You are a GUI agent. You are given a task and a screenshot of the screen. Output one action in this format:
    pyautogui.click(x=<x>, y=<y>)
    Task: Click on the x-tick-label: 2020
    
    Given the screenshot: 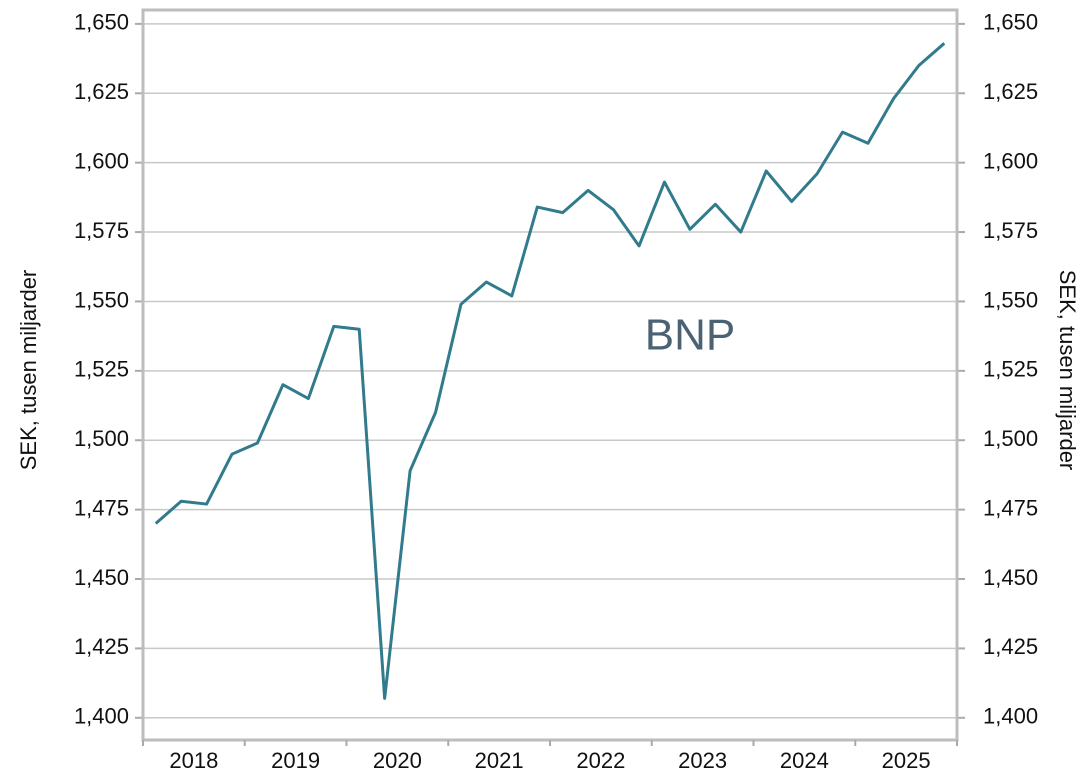 What is the action you would take?
    pyautogui.click(x=397, y=760)
    